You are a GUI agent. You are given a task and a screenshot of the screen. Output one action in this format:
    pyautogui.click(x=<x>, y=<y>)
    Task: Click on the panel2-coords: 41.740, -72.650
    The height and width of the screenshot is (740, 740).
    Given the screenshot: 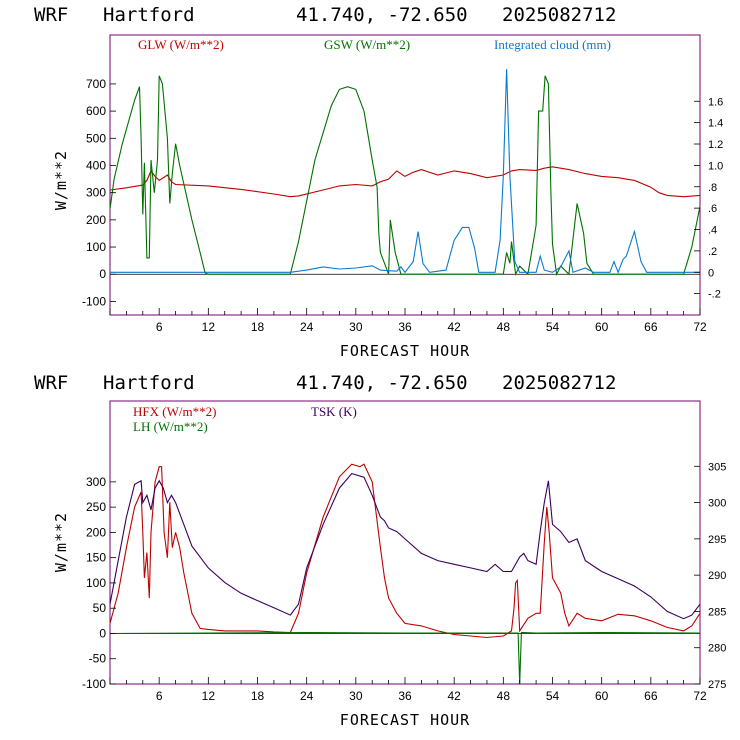 What is the action you would take?
    pyautogui.click(x=382, y=383)
    